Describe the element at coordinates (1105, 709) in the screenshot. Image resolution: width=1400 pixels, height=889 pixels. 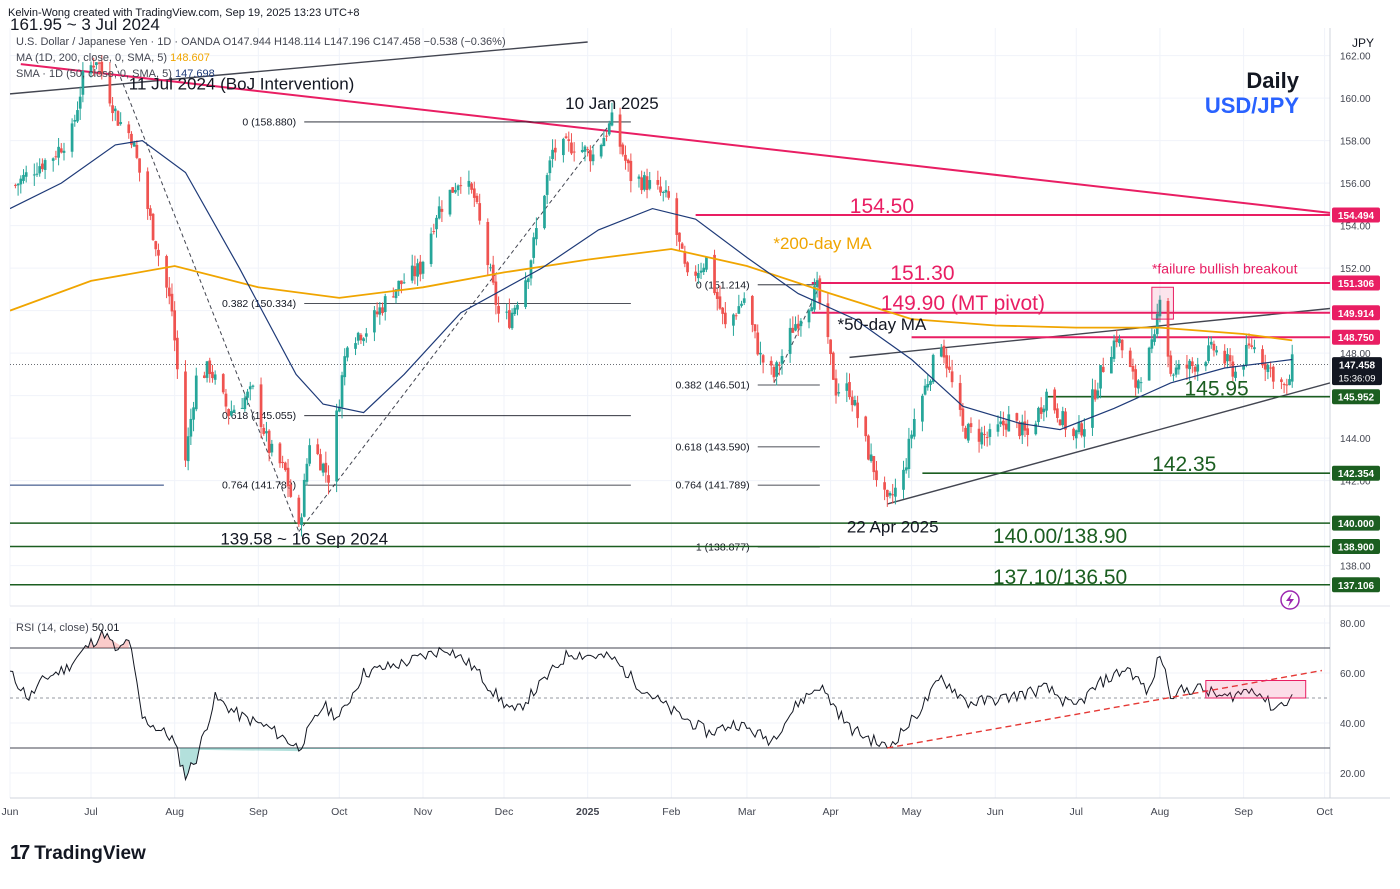
I see `rsi-ascending-support-dashed` at that location.